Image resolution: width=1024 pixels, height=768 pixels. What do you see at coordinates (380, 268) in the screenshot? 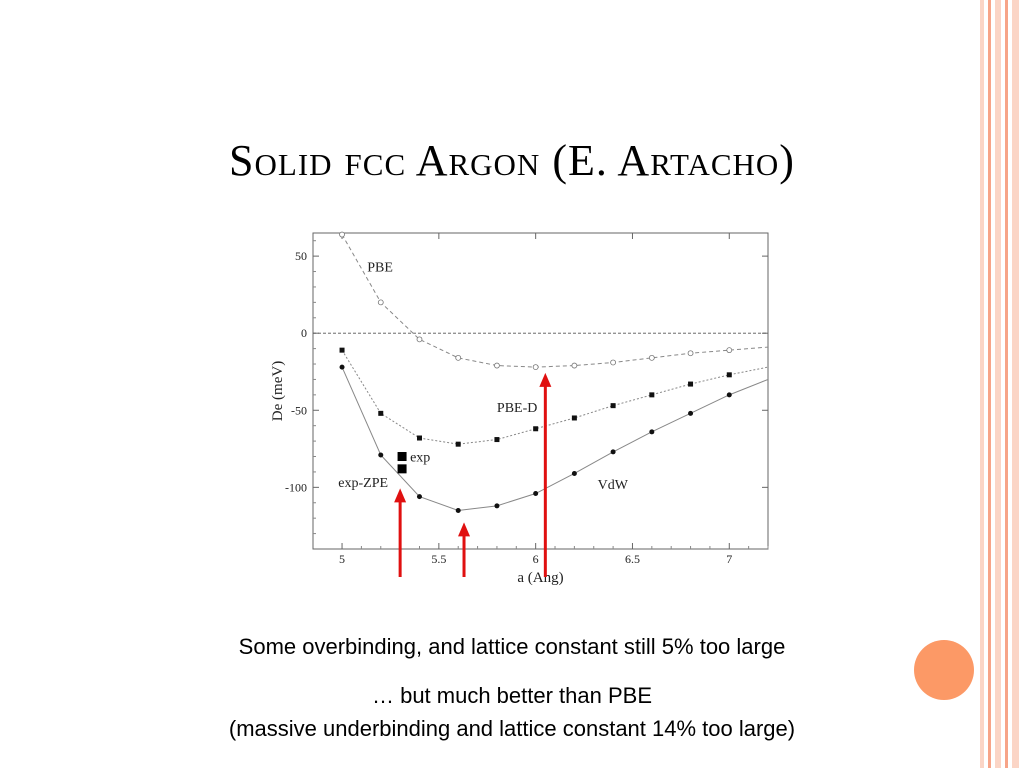
I see `series-label-pbe: PBE` at bounding box center [380, 268].